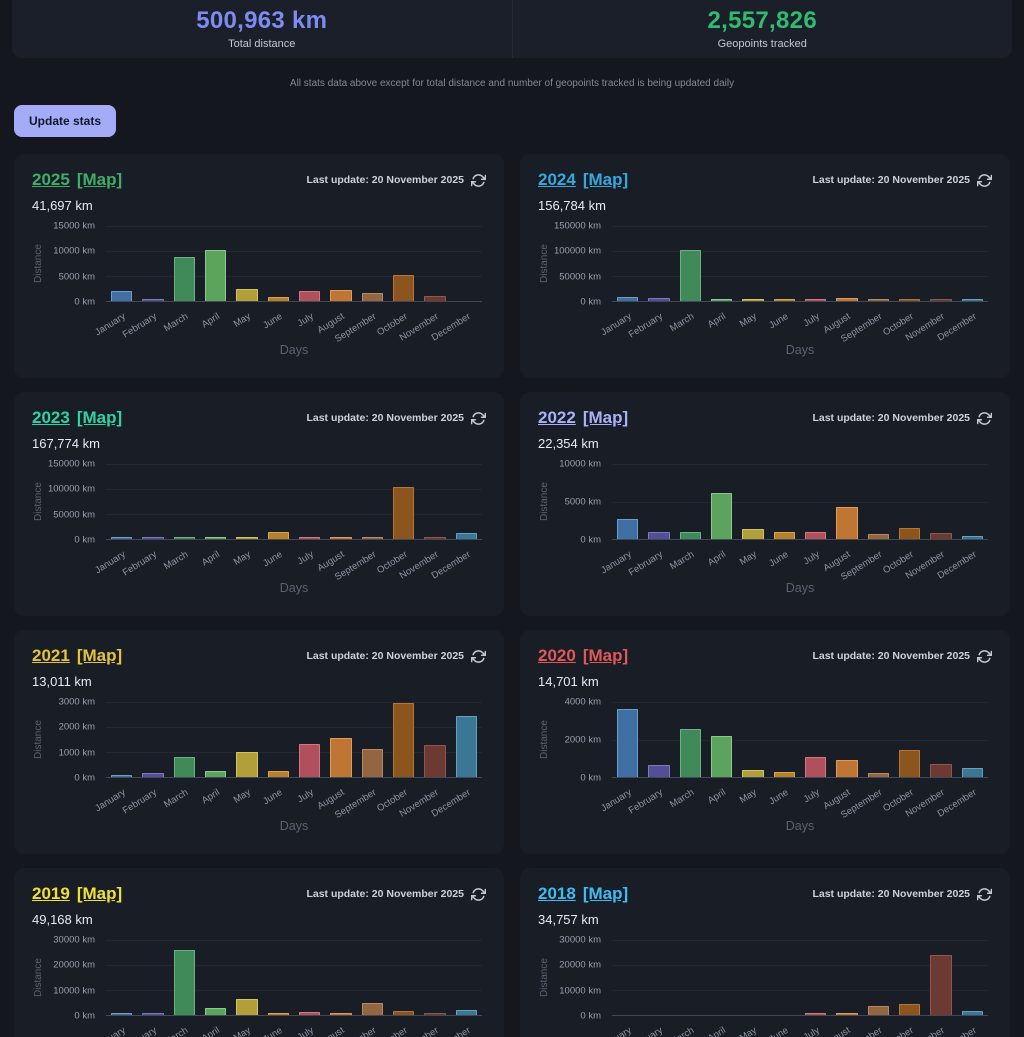  What do you see at coordinates (74, 251) in the screenshot?
I see `y-tick-label: 10000 km` at bounding box center [74, 251].